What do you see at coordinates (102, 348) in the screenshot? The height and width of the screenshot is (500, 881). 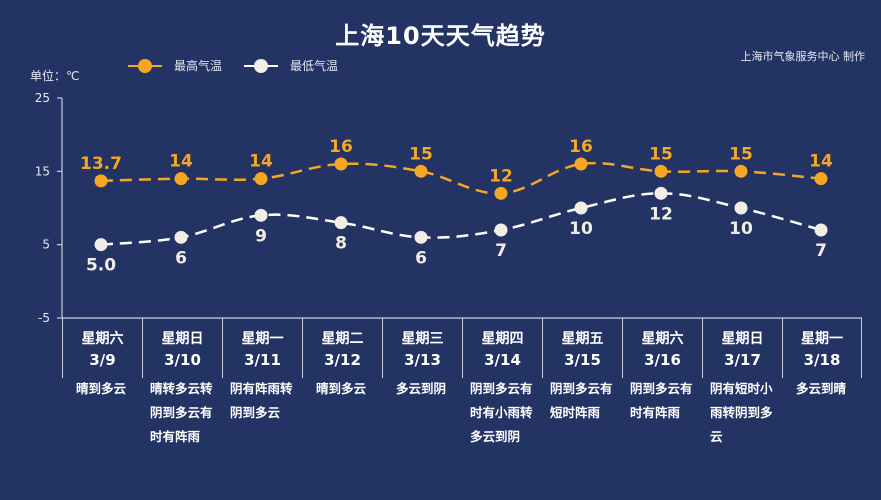 I see `day-header: 星期六 3/9` at bounding box center [102, 348].